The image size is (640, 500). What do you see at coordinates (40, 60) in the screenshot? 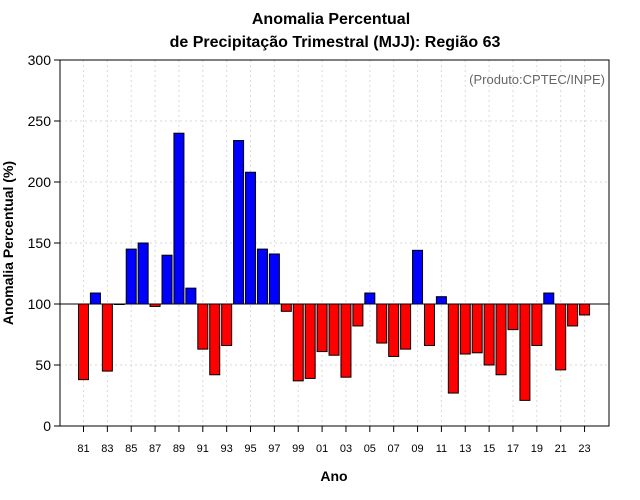
I see `y-tick-label: 300` at bounding box center [40, 60].